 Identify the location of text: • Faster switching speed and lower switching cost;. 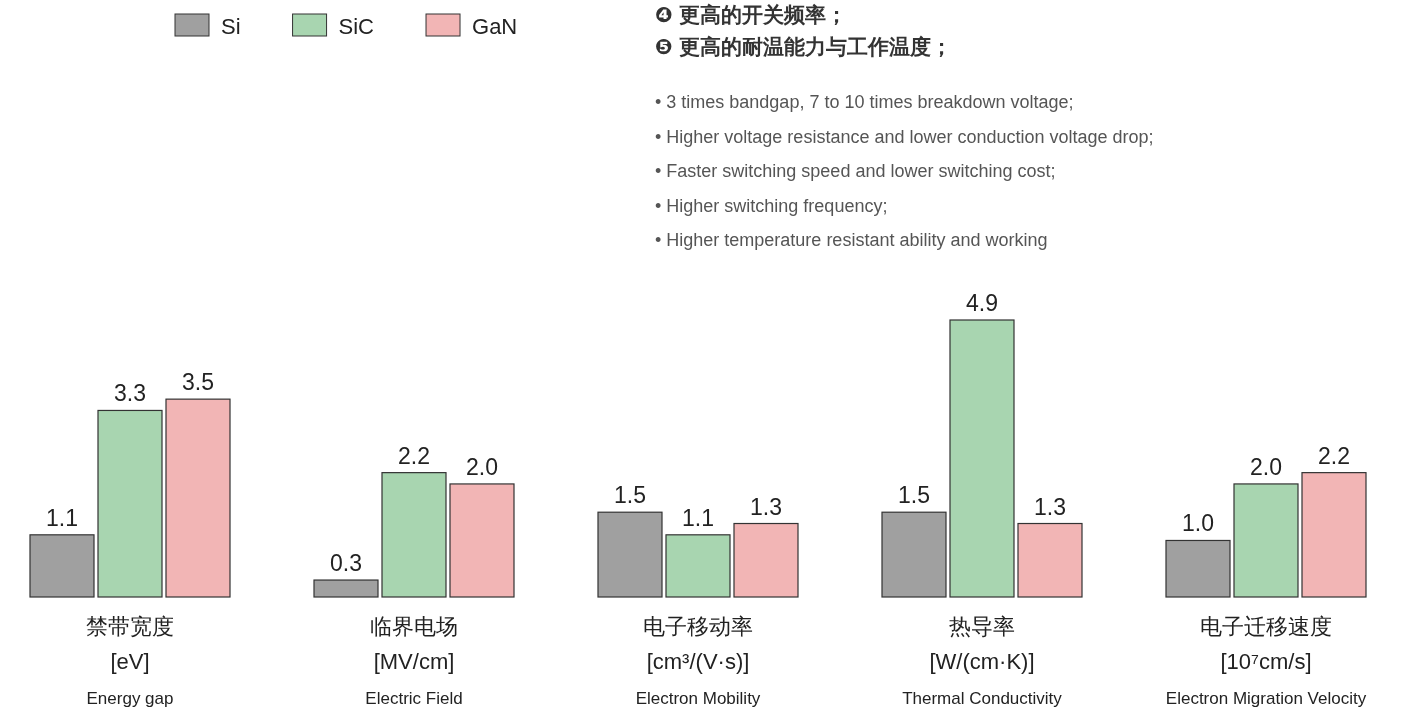
(855, 171).